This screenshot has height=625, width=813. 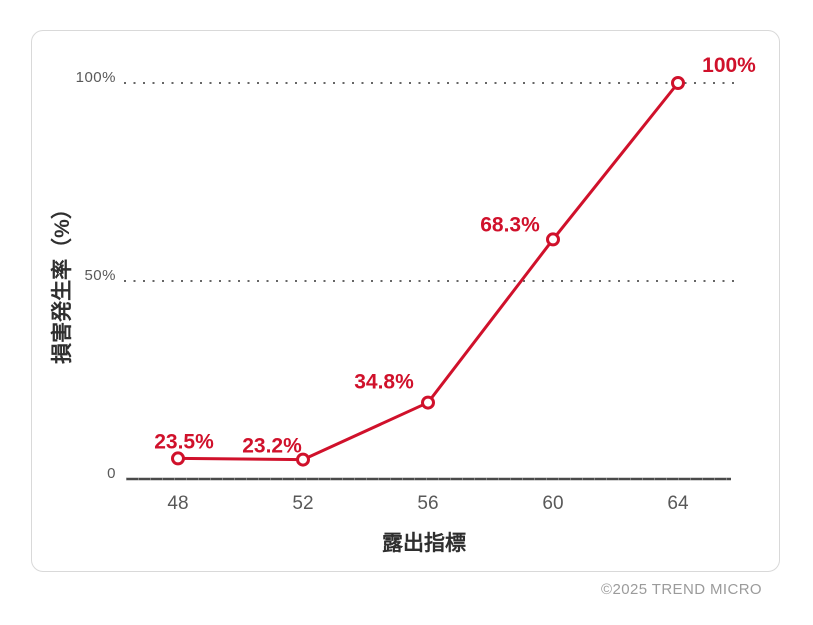 I want to click on ytick-label-100%: 100%, so click(x=96, y=77).